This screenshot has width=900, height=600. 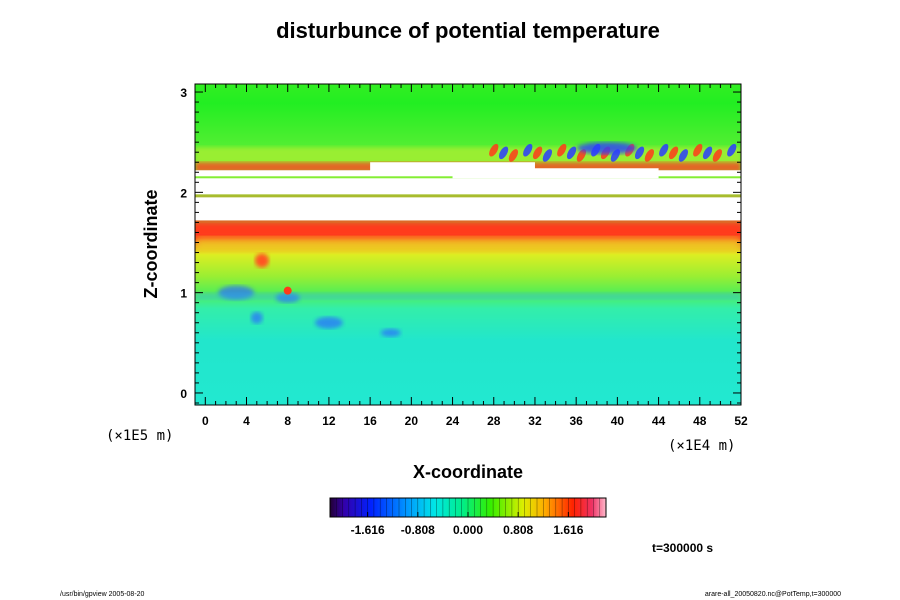 I want to click on x-tick-label: 52, so click(x=741, y=421).